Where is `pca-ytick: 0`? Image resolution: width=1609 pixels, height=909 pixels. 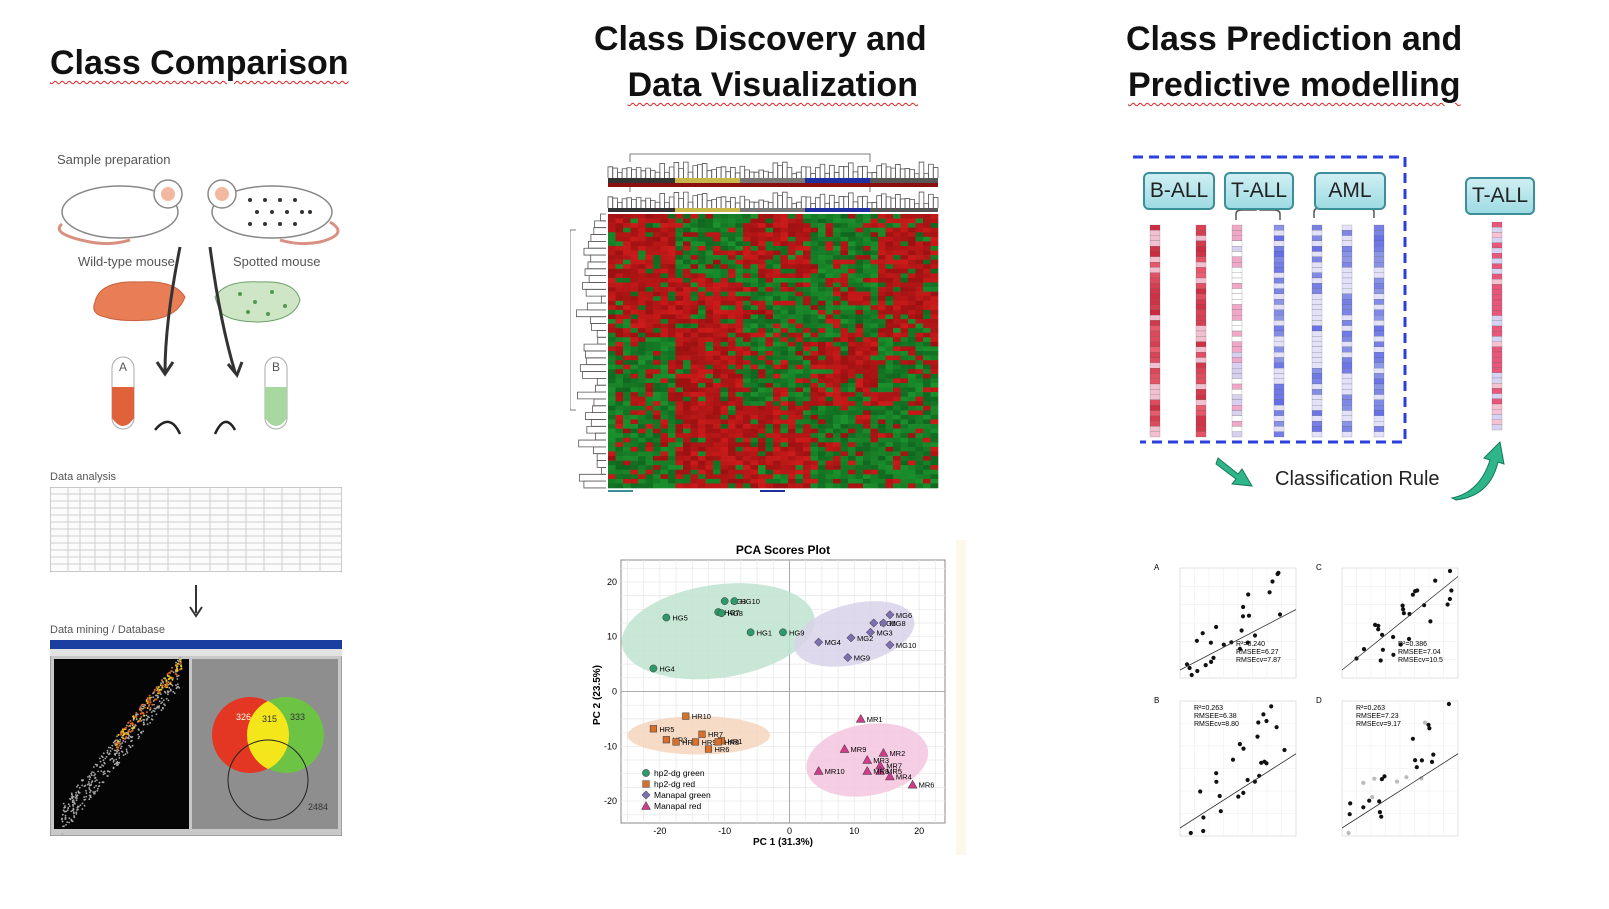
pca-ytick: 0 is located at coordinates (614, 692).